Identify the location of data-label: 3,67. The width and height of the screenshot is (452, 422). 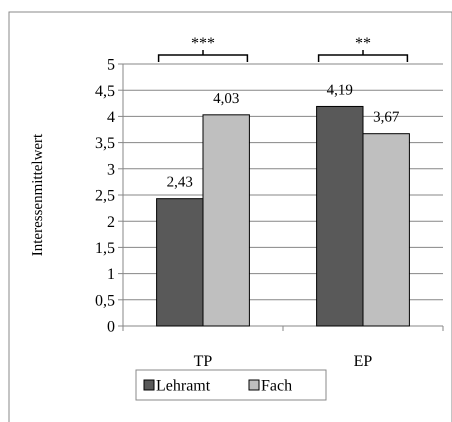
(386, 118).